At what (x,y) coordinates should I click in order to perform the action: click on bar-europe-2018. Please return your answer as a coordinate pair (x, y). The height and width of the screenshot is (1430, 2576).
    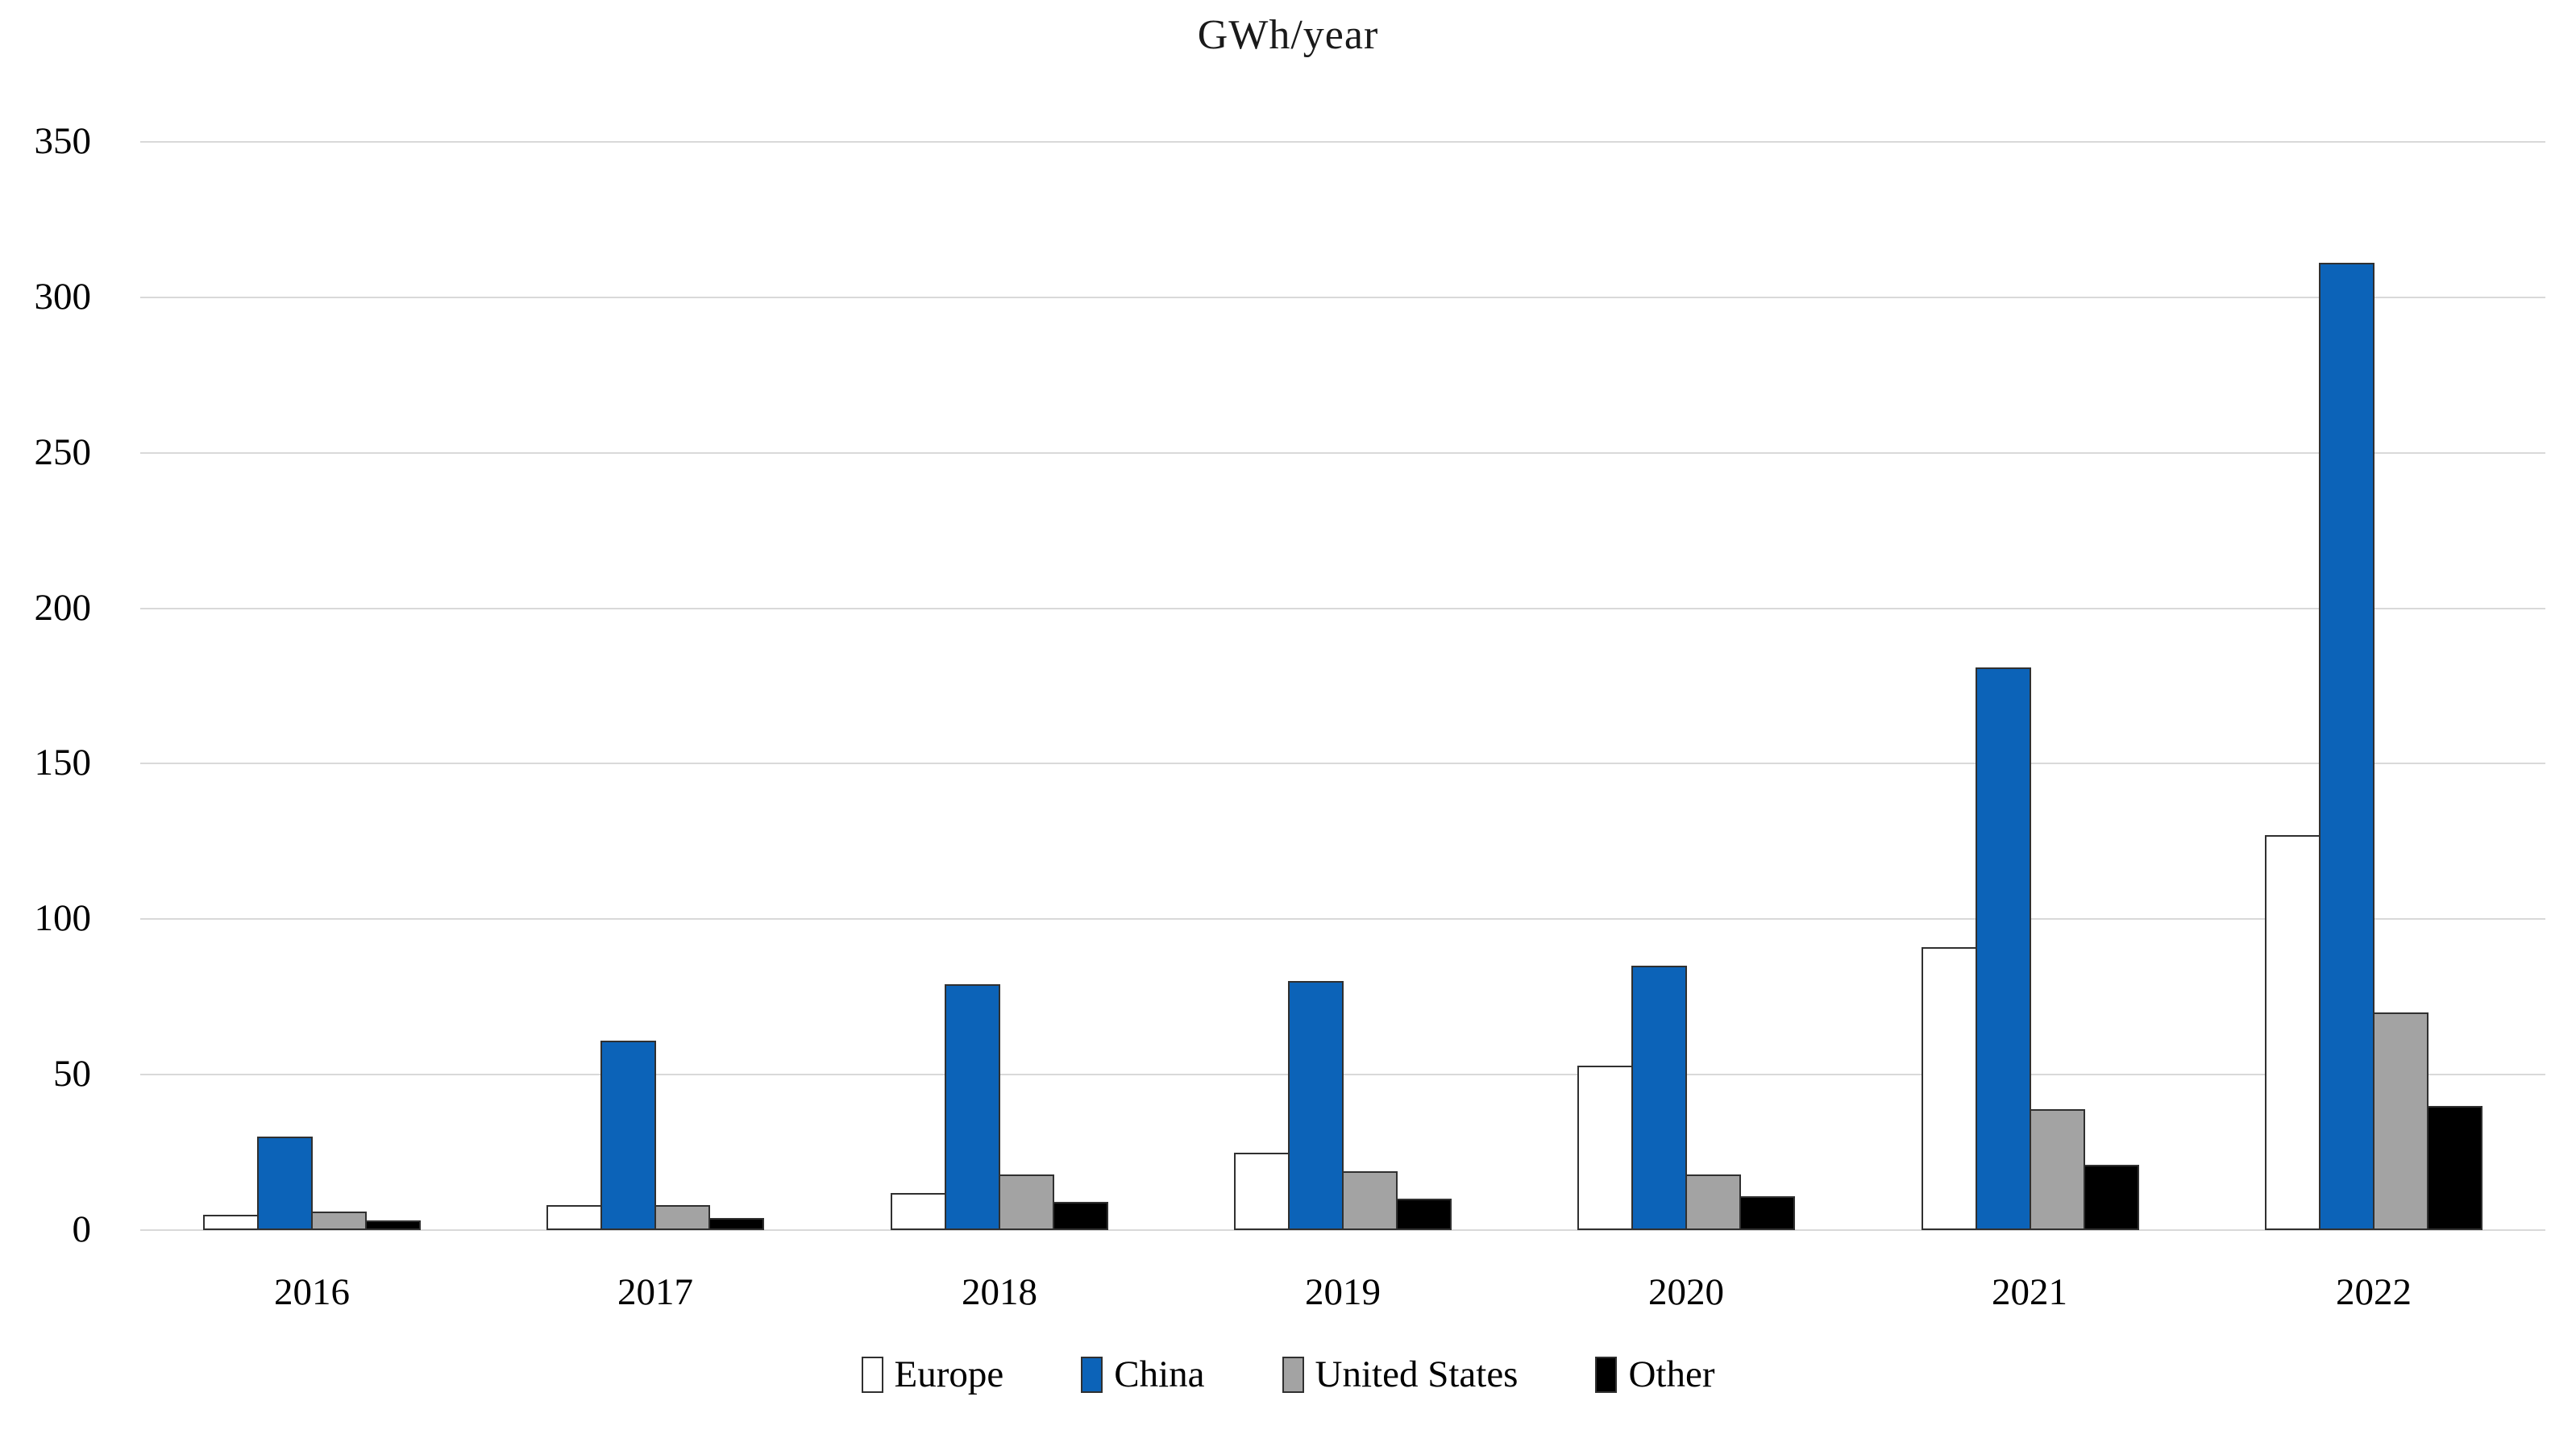
    Looking at the image, I should click on (918, 1211).